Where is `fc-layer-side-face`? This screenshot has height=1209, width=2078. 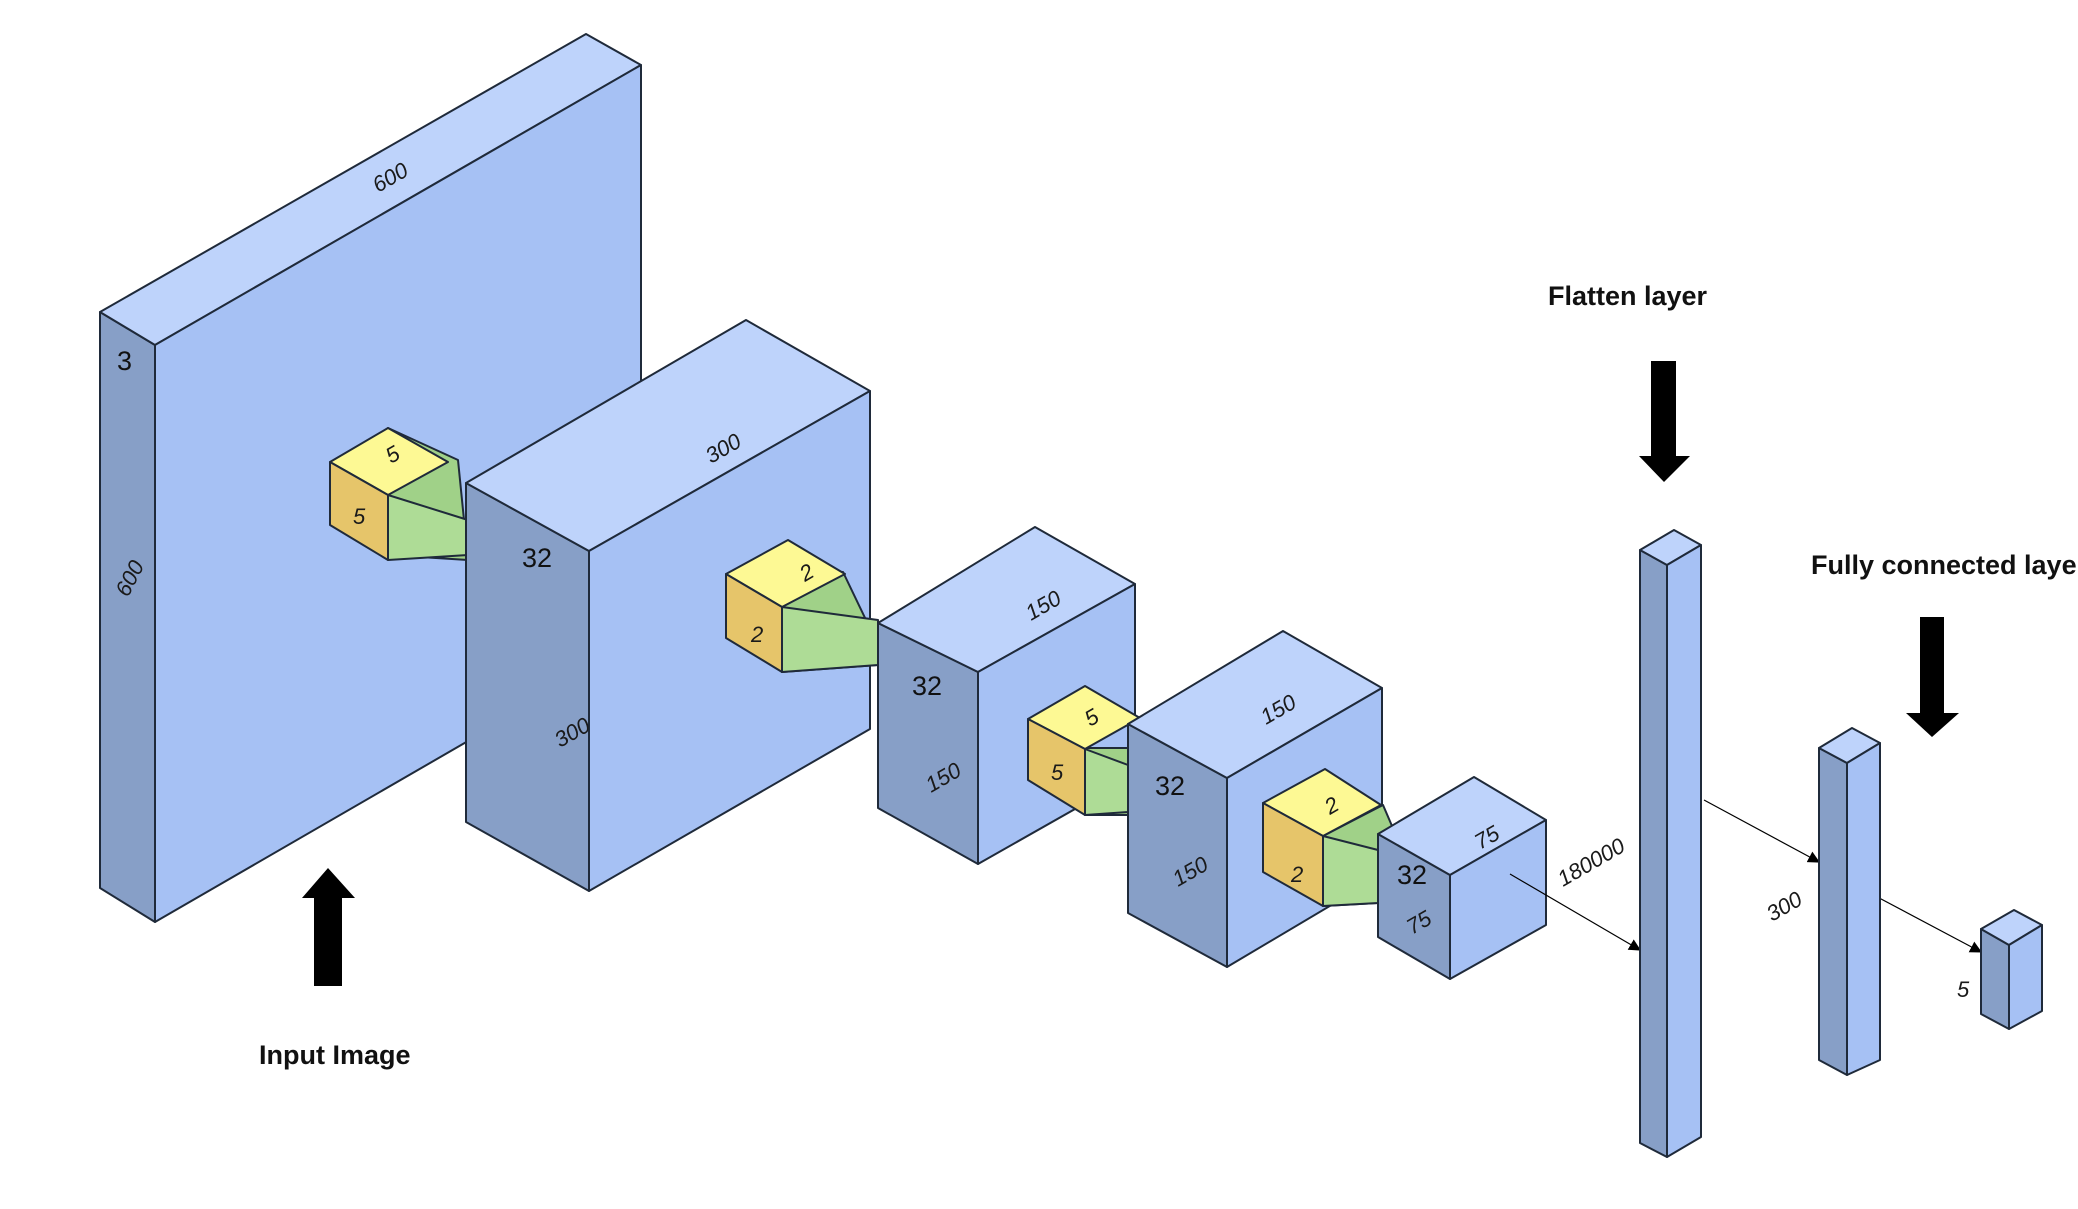 fc-layer-side-face is located at coordinates (1833, 911).